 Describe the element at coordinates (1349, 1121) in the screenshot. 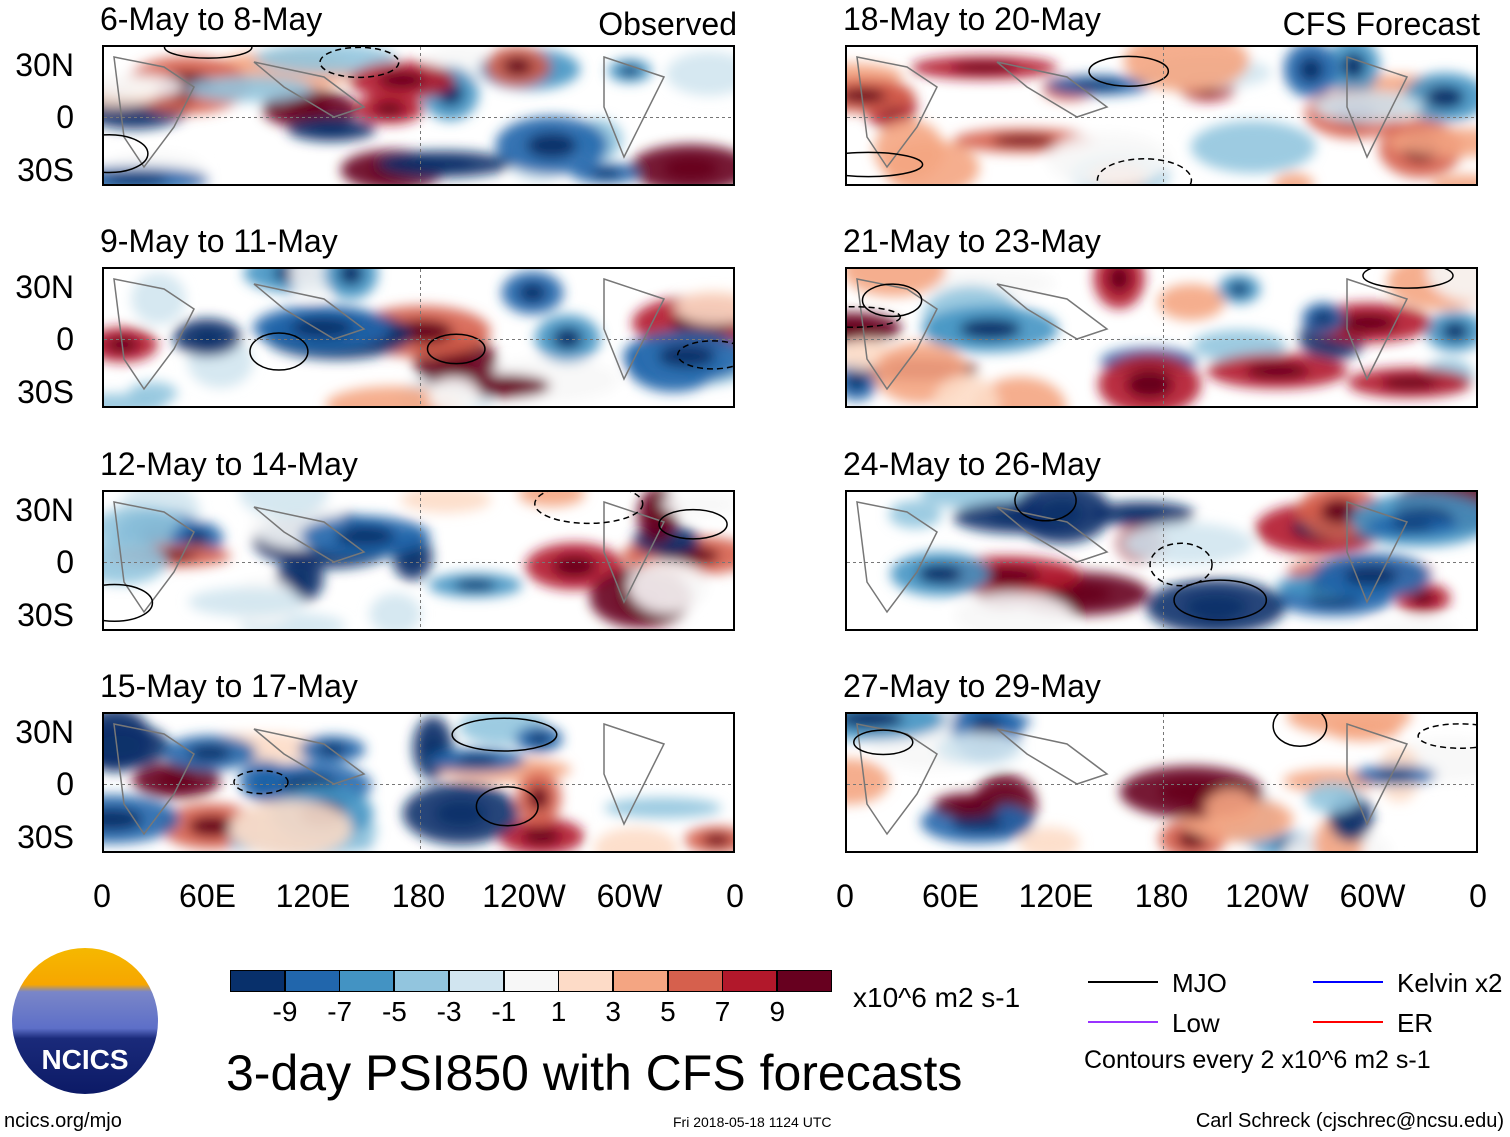

I see `author-credit: Carl Schreck (cjschrec@ncsu.edu)` at that location.